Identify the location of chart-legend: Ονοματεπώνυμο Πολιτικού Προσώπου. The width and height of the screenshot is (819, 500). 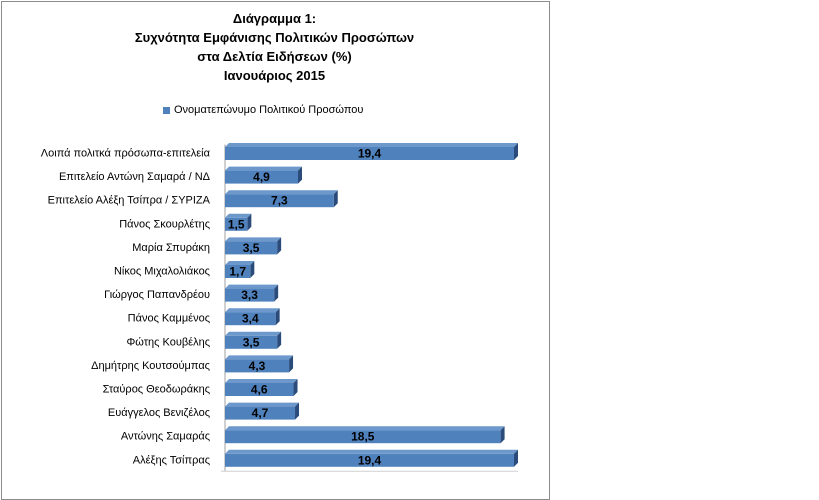
(263, 110).